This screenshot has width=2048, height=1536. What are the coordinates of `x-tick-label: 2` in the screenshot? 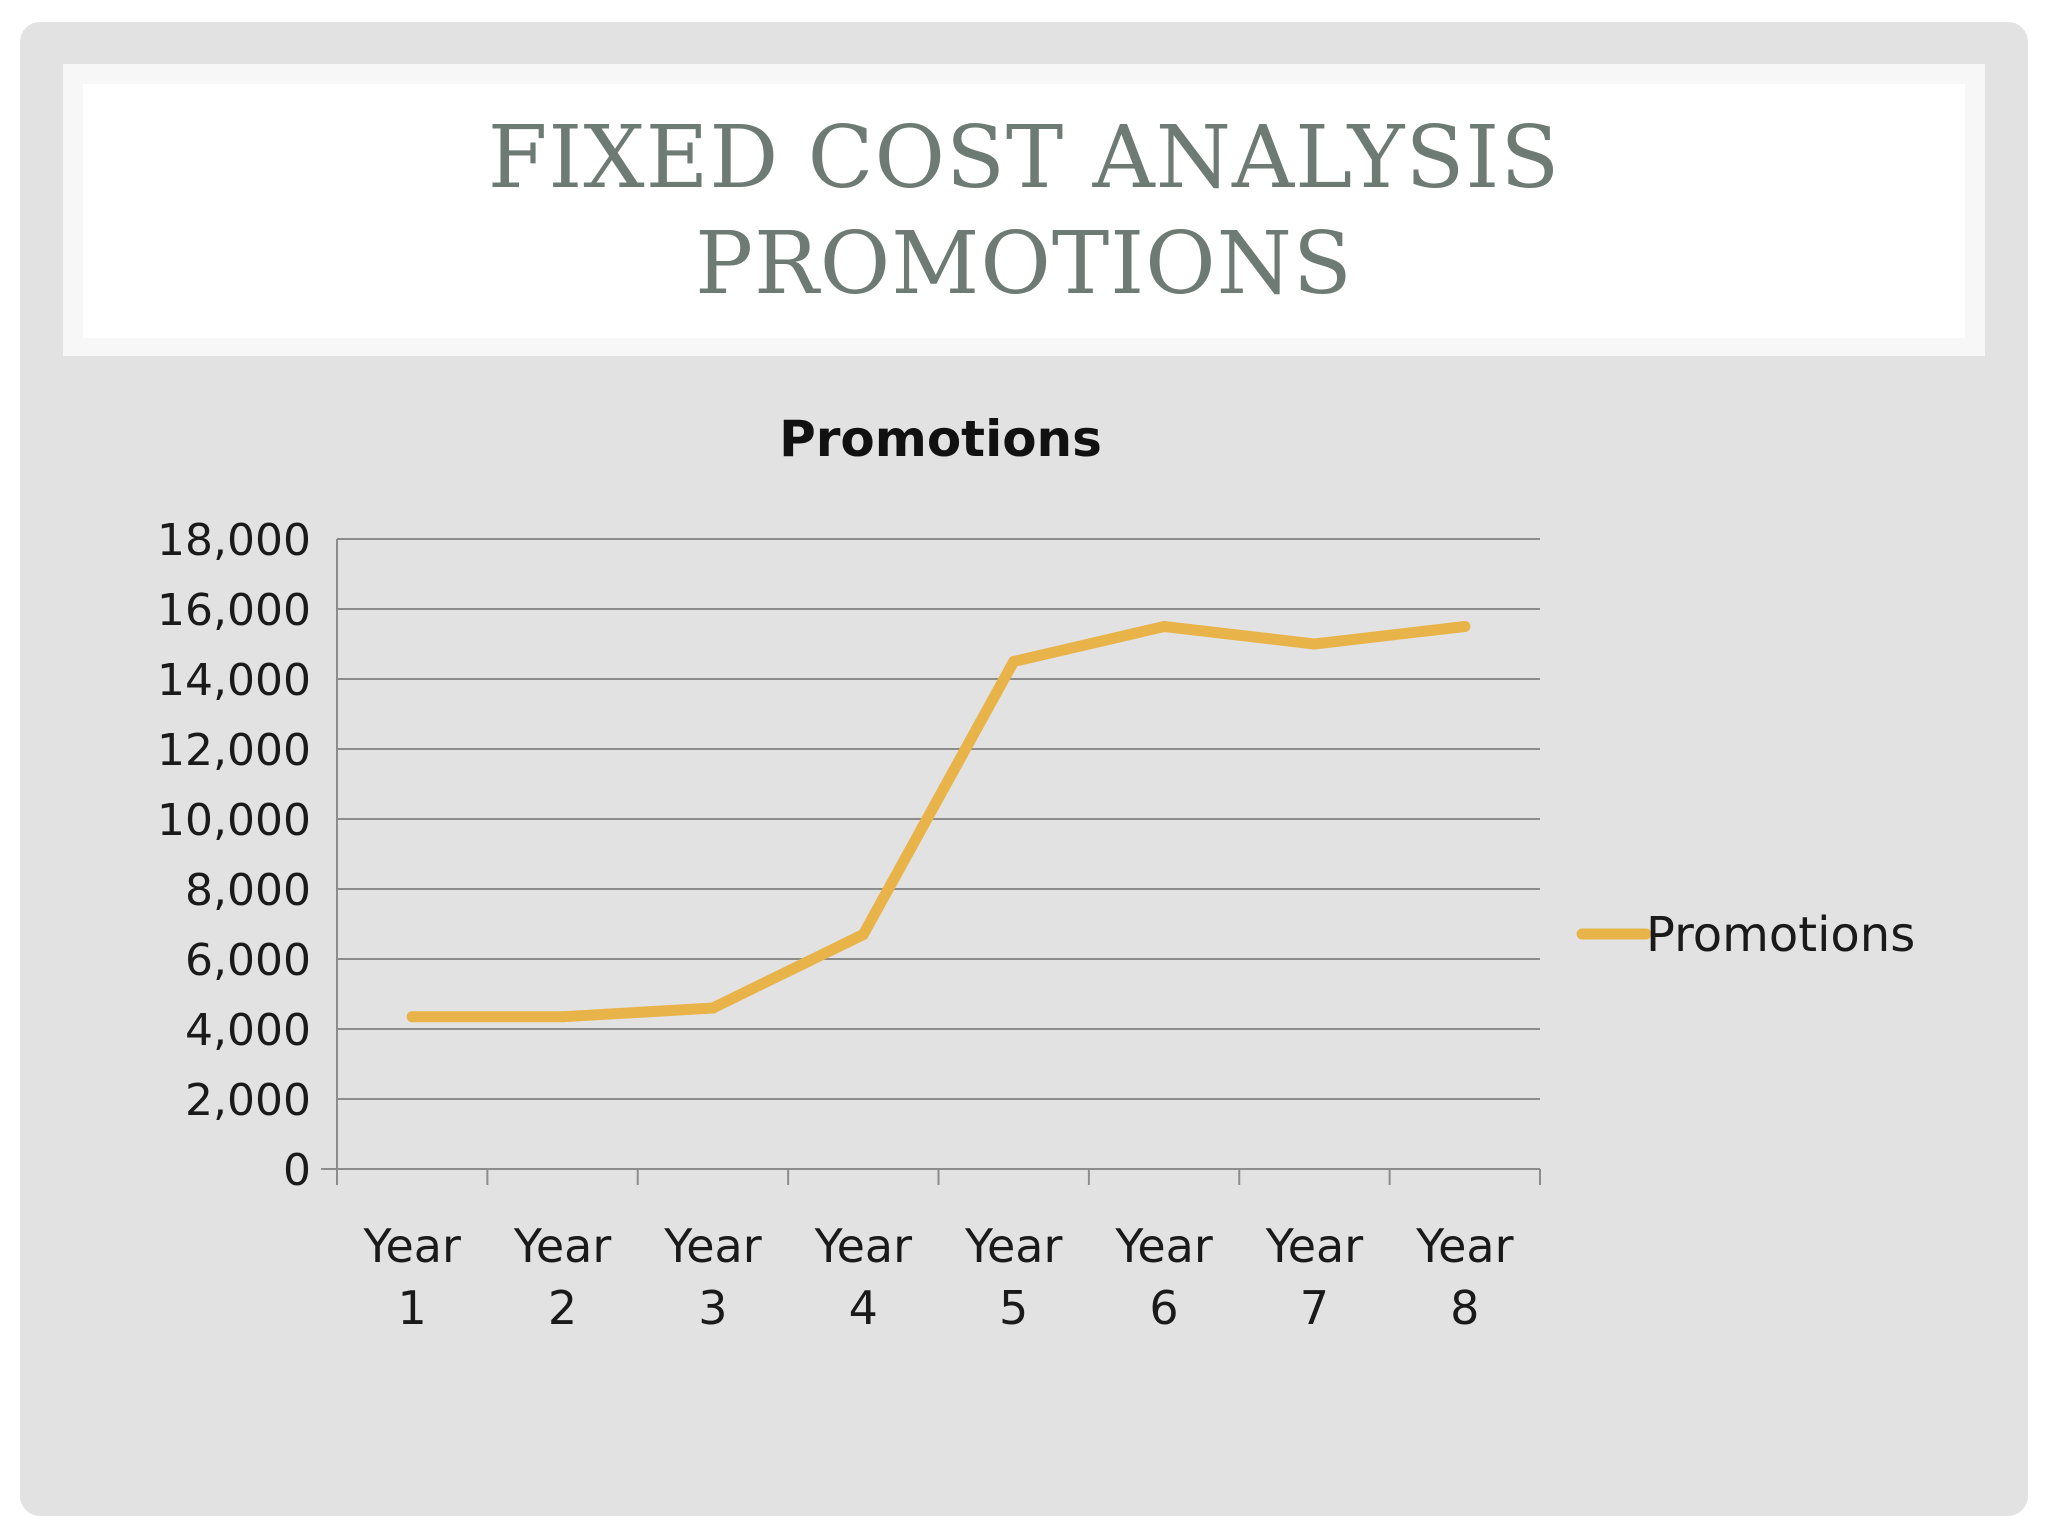 It's located at (562, 1308).